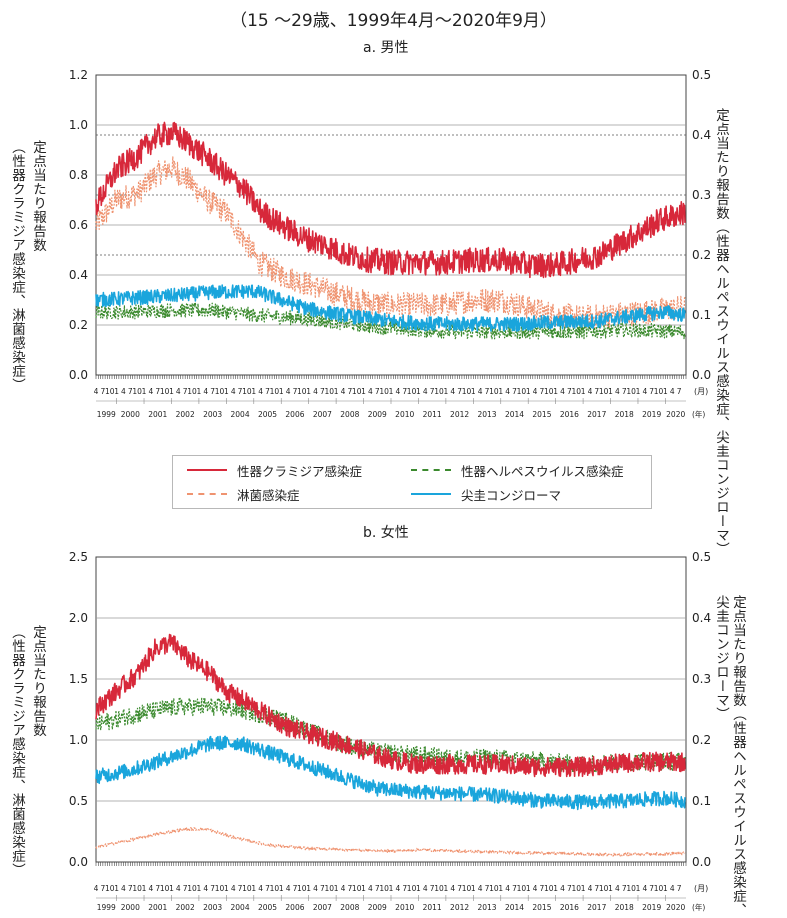  Describe the element at coordinates (486, 907) in the screenshot. I see `chart-b-year-label: 2013` at that location.